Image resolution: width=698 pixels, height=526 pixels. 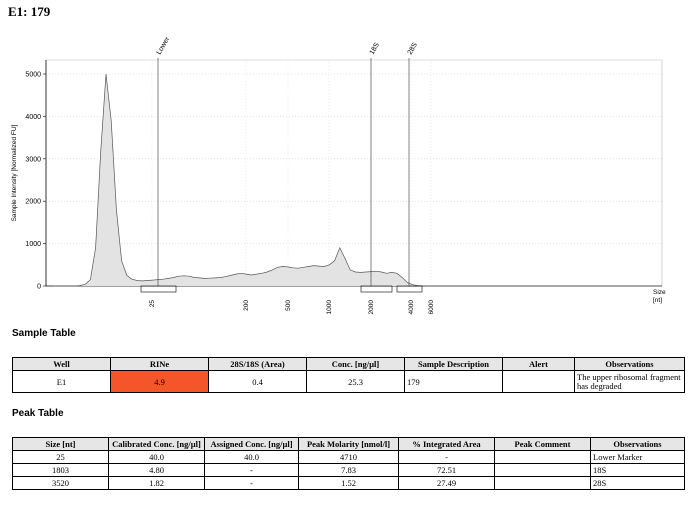 What do you see at coordinates (659, 292) in the screenshot?
I see `x-axis-label: Size` at bounding box center [659, 292].